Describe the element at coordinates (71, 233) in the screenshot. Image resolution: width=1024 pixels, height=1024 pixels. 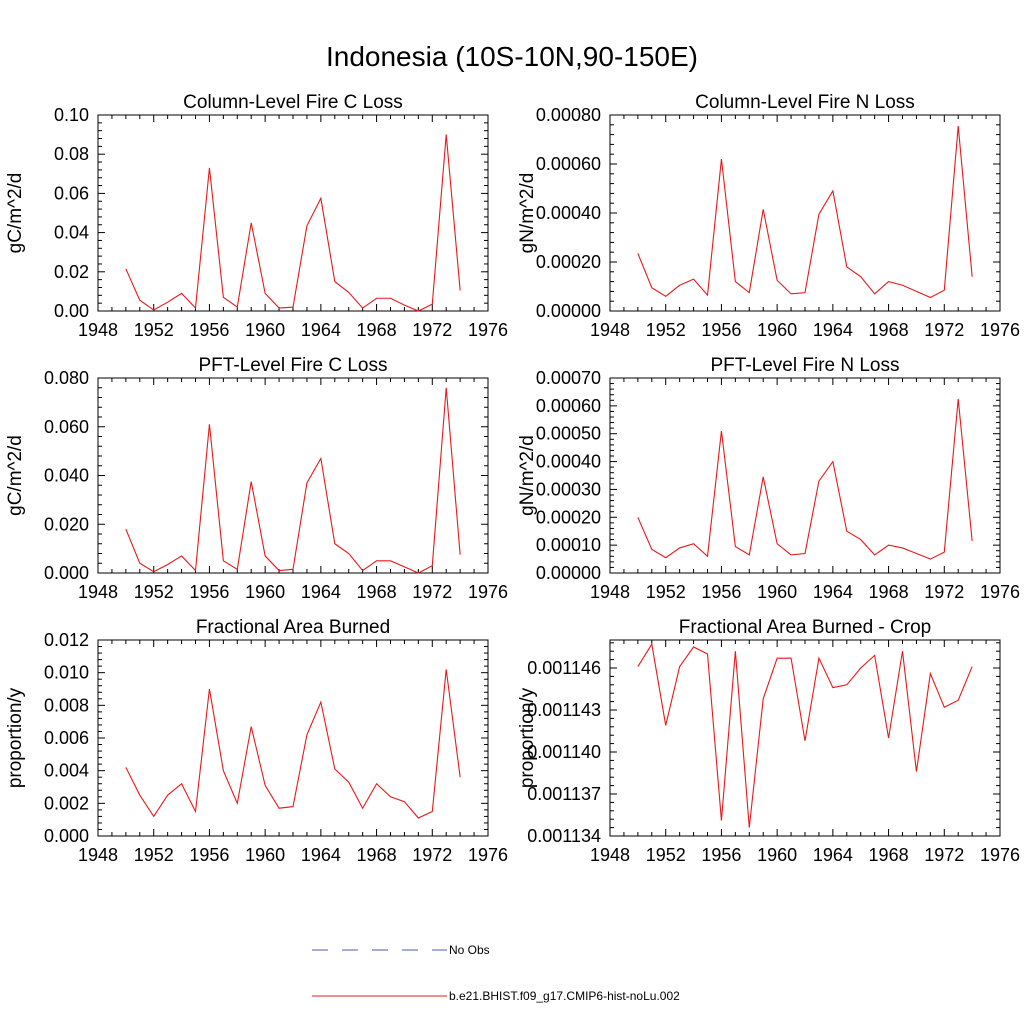
I see `y-tick-label: 0.04` at that location.